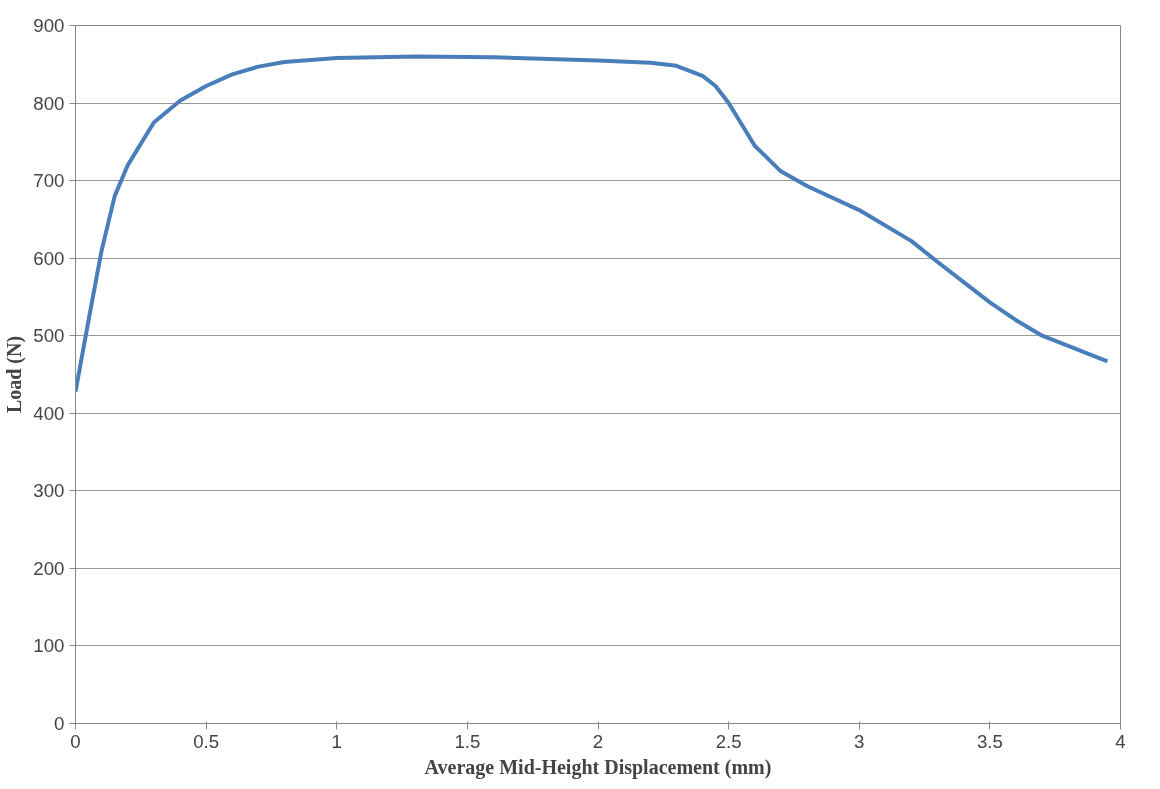 This screenshot has width=1160, height=789. What do you see at coordinates (206, 741) in the screenshot?
I see `x-tick-label: 0.5` at bounding box center [206, 741].